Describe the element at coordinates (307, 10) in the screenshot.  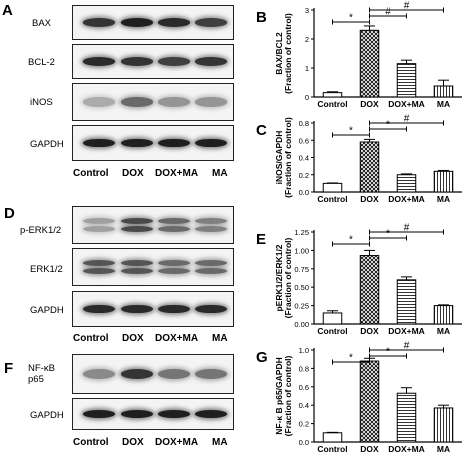
I see `y-tick-label: 3` at that location.